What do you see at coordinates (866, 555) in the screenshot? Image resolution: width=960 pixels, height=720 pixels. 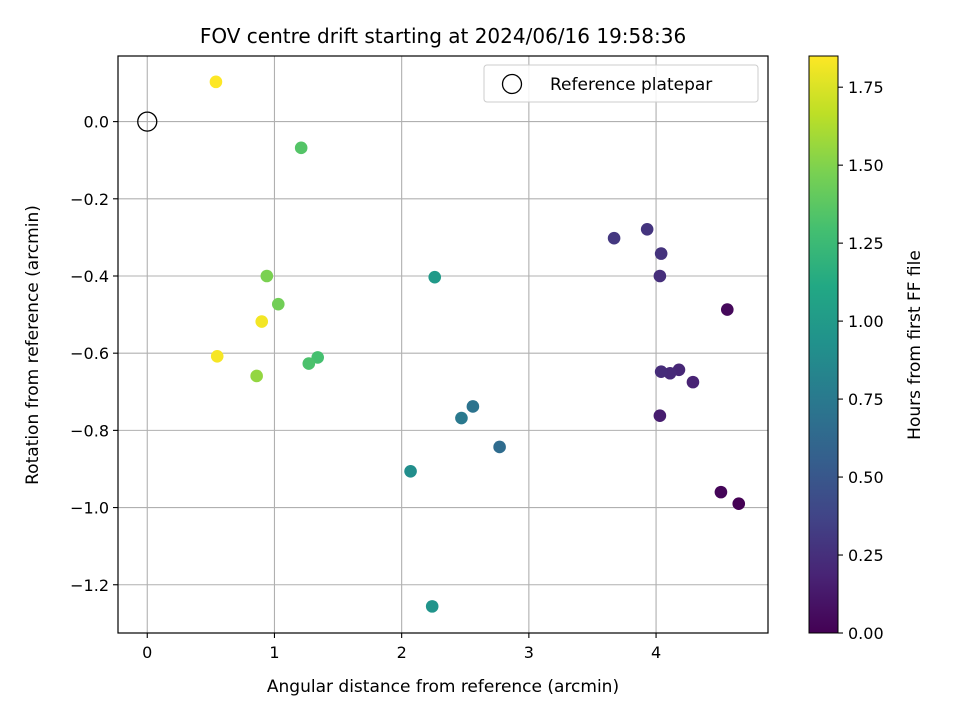 I see `colorbar-tick-label: 0.25` at bounding box center [866, 555].